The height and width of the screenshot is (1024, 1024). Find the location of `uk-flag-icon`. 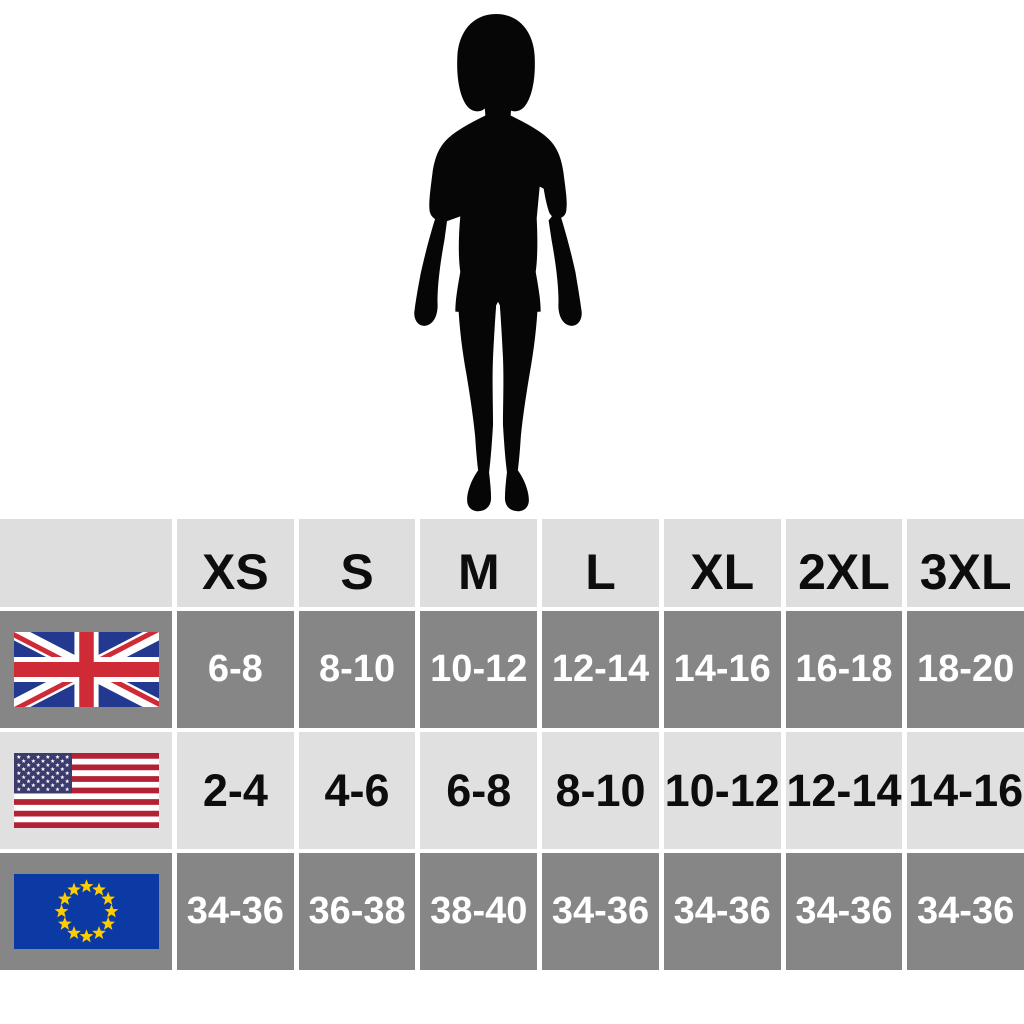

uk-flag-icon is located at coordinates (86, 669).